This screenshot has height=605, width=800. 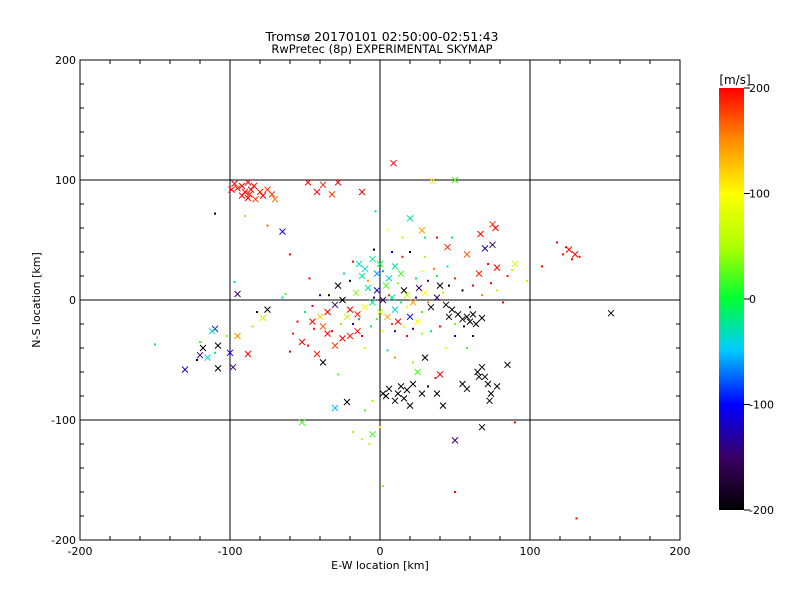 I want to click on x-axis-label: E-W location [km], so click(x=380, y=565).